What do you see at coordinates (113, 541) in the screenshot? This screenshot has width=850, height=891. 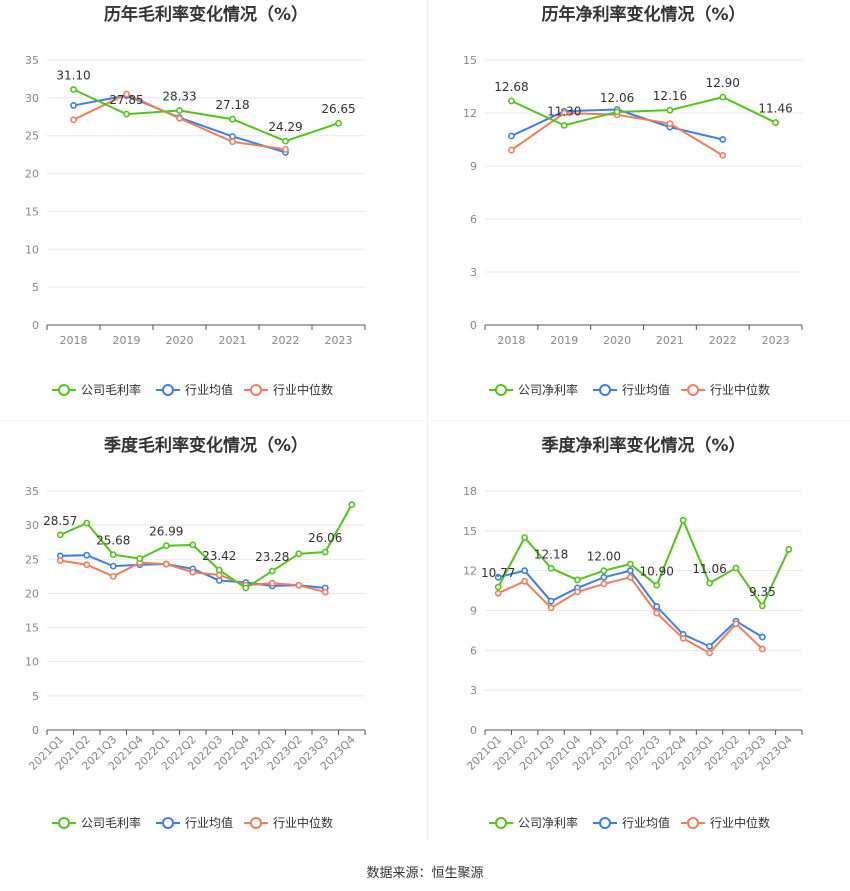 I see `data-label: 25.68` at bounding box center [113, 541].